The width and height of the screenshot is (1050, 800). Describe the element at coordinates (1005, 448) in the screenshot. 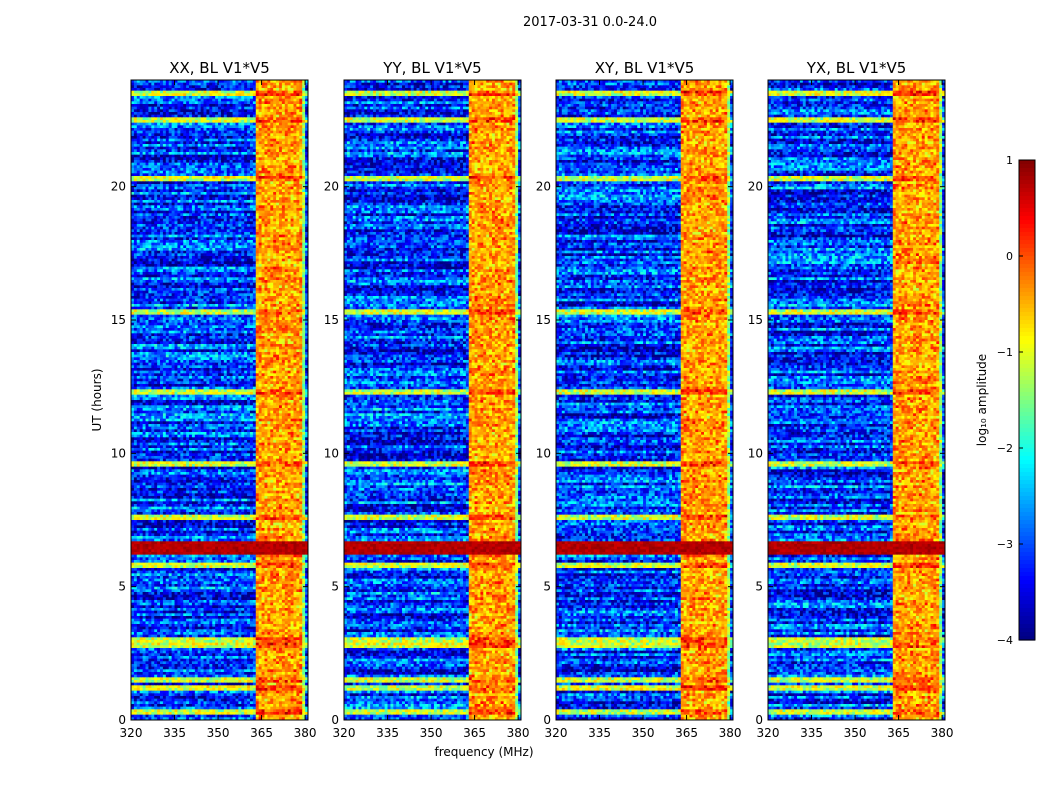

I see `colorbar-tick-label: −2` at that location.